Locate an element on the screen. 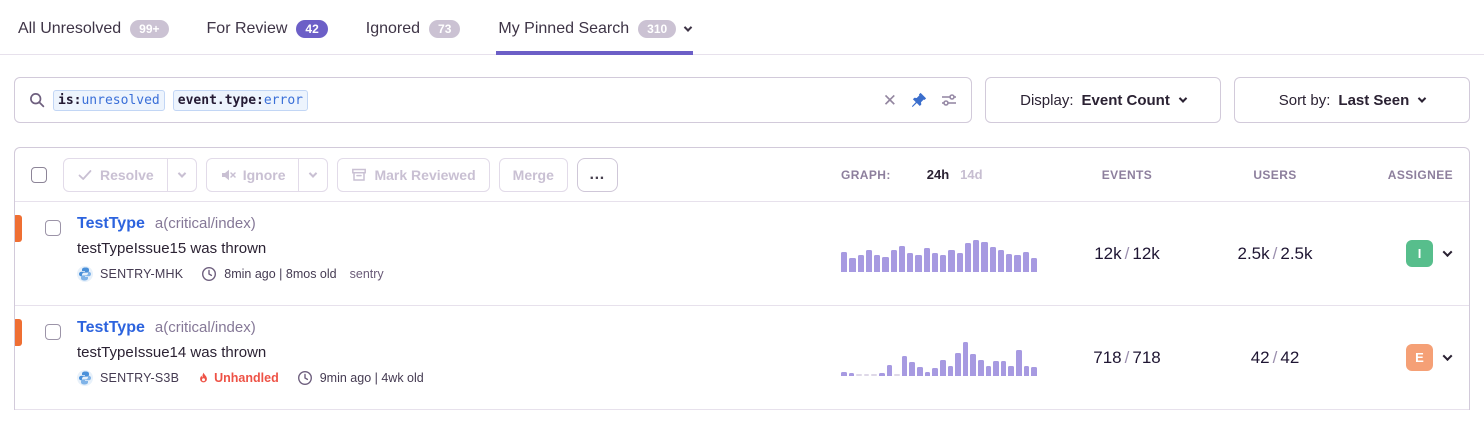 The height and width of the screenshot is (427, 1484). row-columns: 718/718 42/42 E is located at coordinates (1147, 358).